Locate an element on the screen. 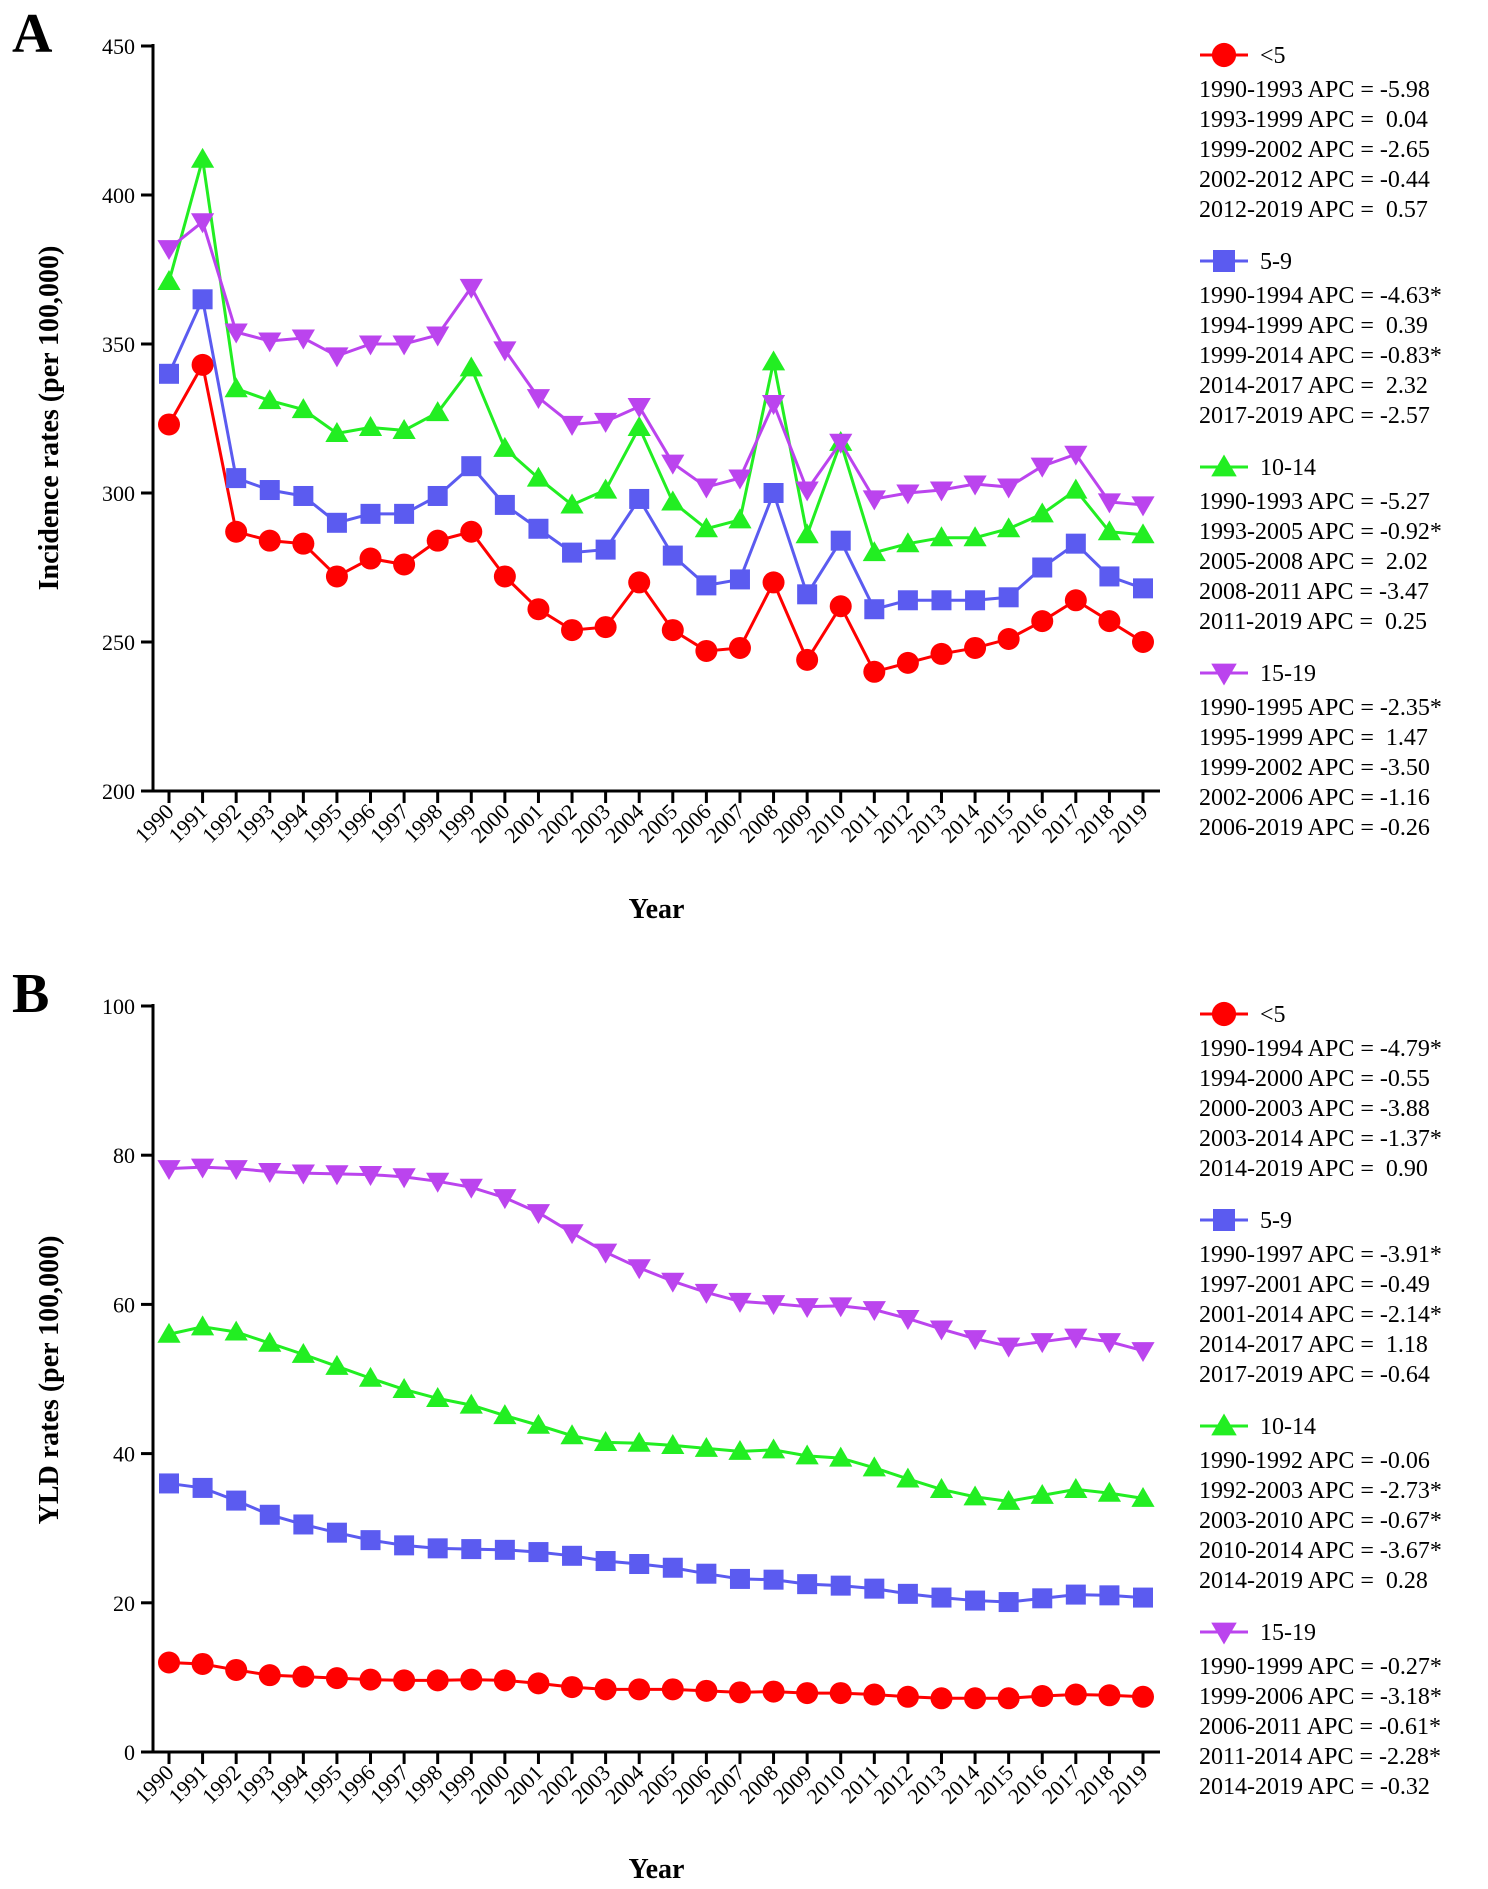 Image resolution: width=1488 pixels, height=1889 pixels. x-axis-title: Year is located at coordinates (657, 1869).